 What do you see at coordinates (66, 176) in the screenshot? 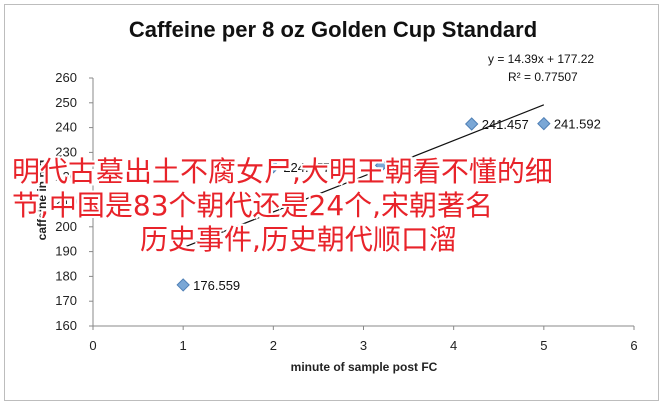
I see `y-tick-label: 220` at bounding box center [66, 176].